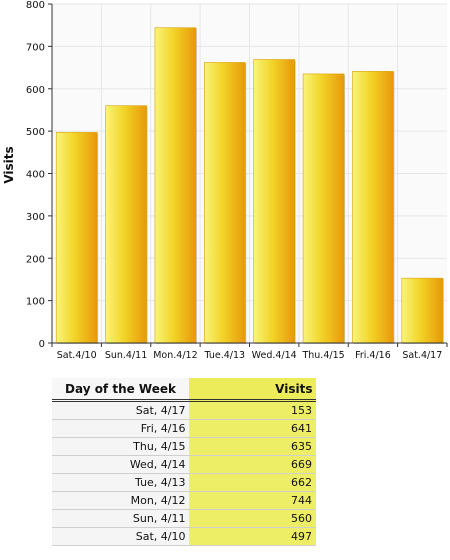 The height and width of the screenshot is (560, 450). Describe the element at coordinates (175, 355) in the screenshot. I see `x-tick-label: Mon.4/12` at that location.